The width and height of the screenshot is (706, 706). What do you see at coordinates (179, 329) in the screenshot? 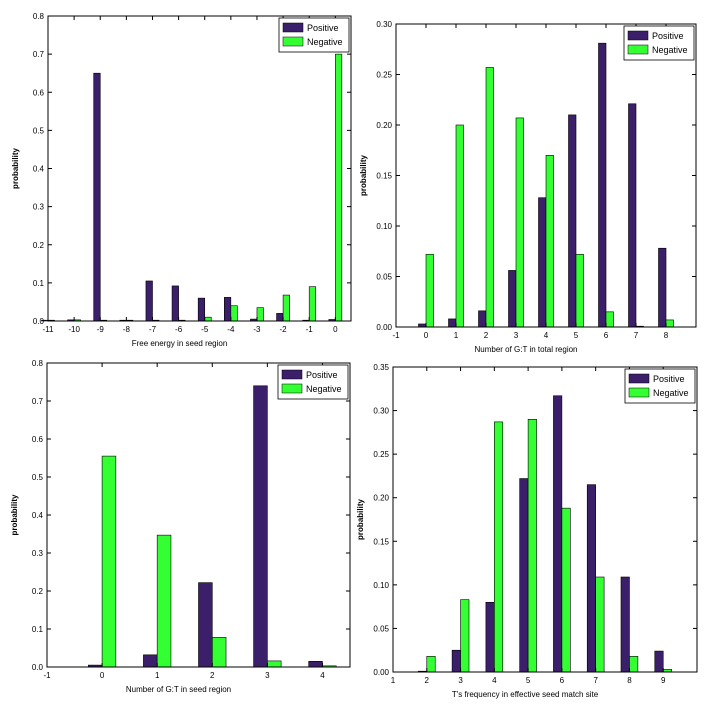
I see `x-tick-label: -6` at bounding box center [179, 329].